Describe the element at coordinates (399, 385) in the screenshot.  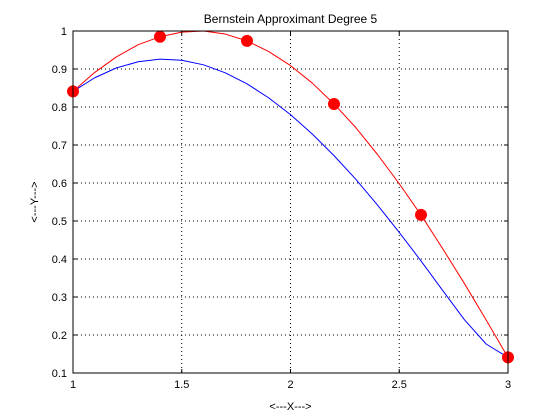
I see `x-tick-label: 2.5` at that location.